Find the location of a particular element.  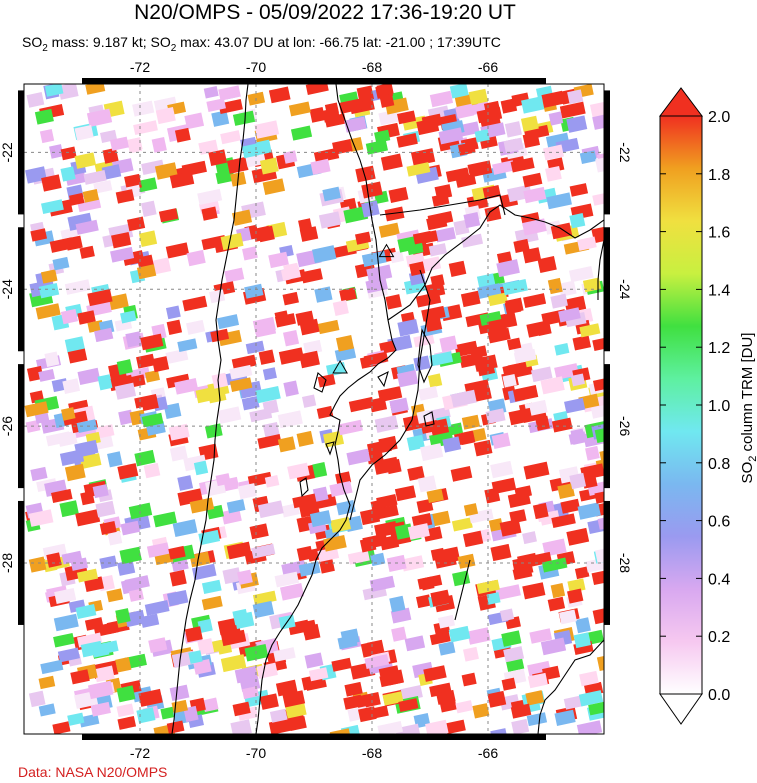

colorbar-min-arrow is located at coordinates (681, 709).